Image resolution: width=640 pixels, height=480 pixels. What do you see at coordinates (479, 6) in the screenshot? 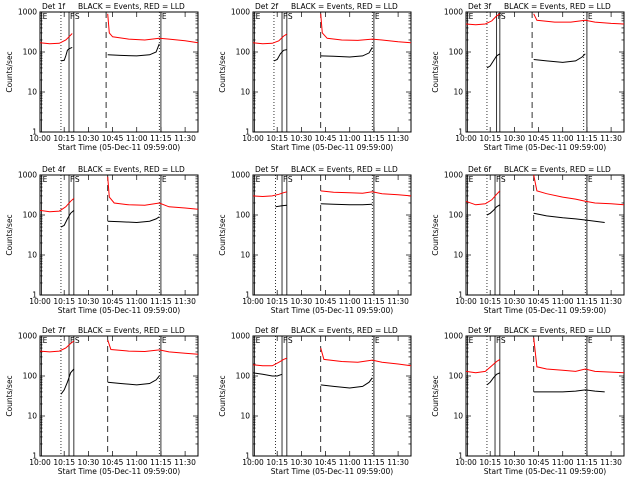
I see `panel-title: Det 3f` at bounding box center [479, 6].